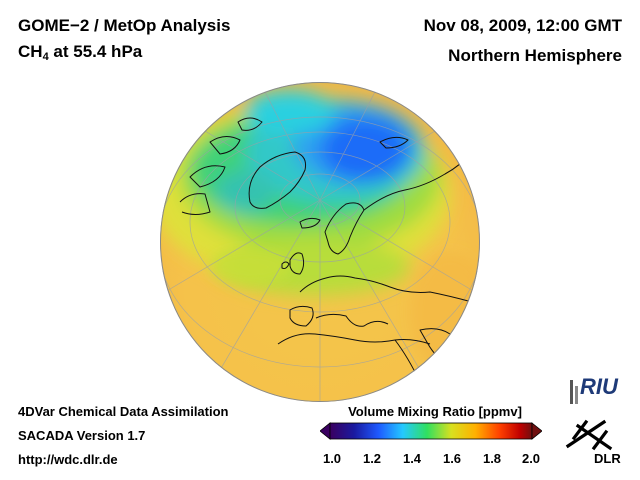 The image size is (640, 480). I want to click on riu-mark-icon, so click(574, 392).